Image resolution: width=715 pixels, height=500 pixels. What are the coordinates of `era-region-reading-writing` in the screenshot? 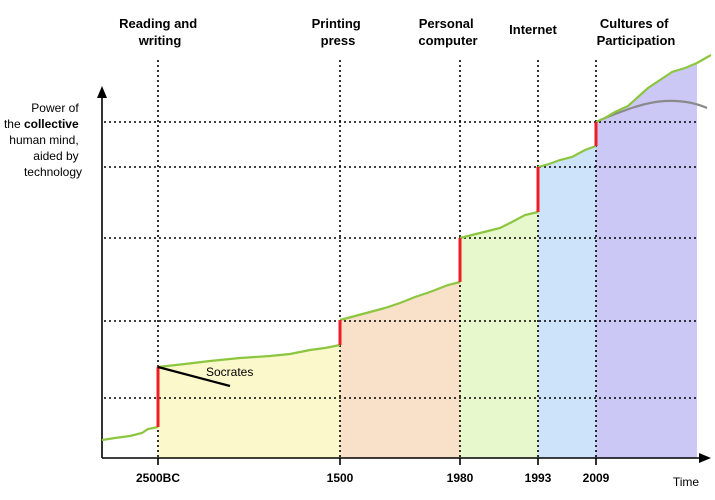 It's located at (249, 401).